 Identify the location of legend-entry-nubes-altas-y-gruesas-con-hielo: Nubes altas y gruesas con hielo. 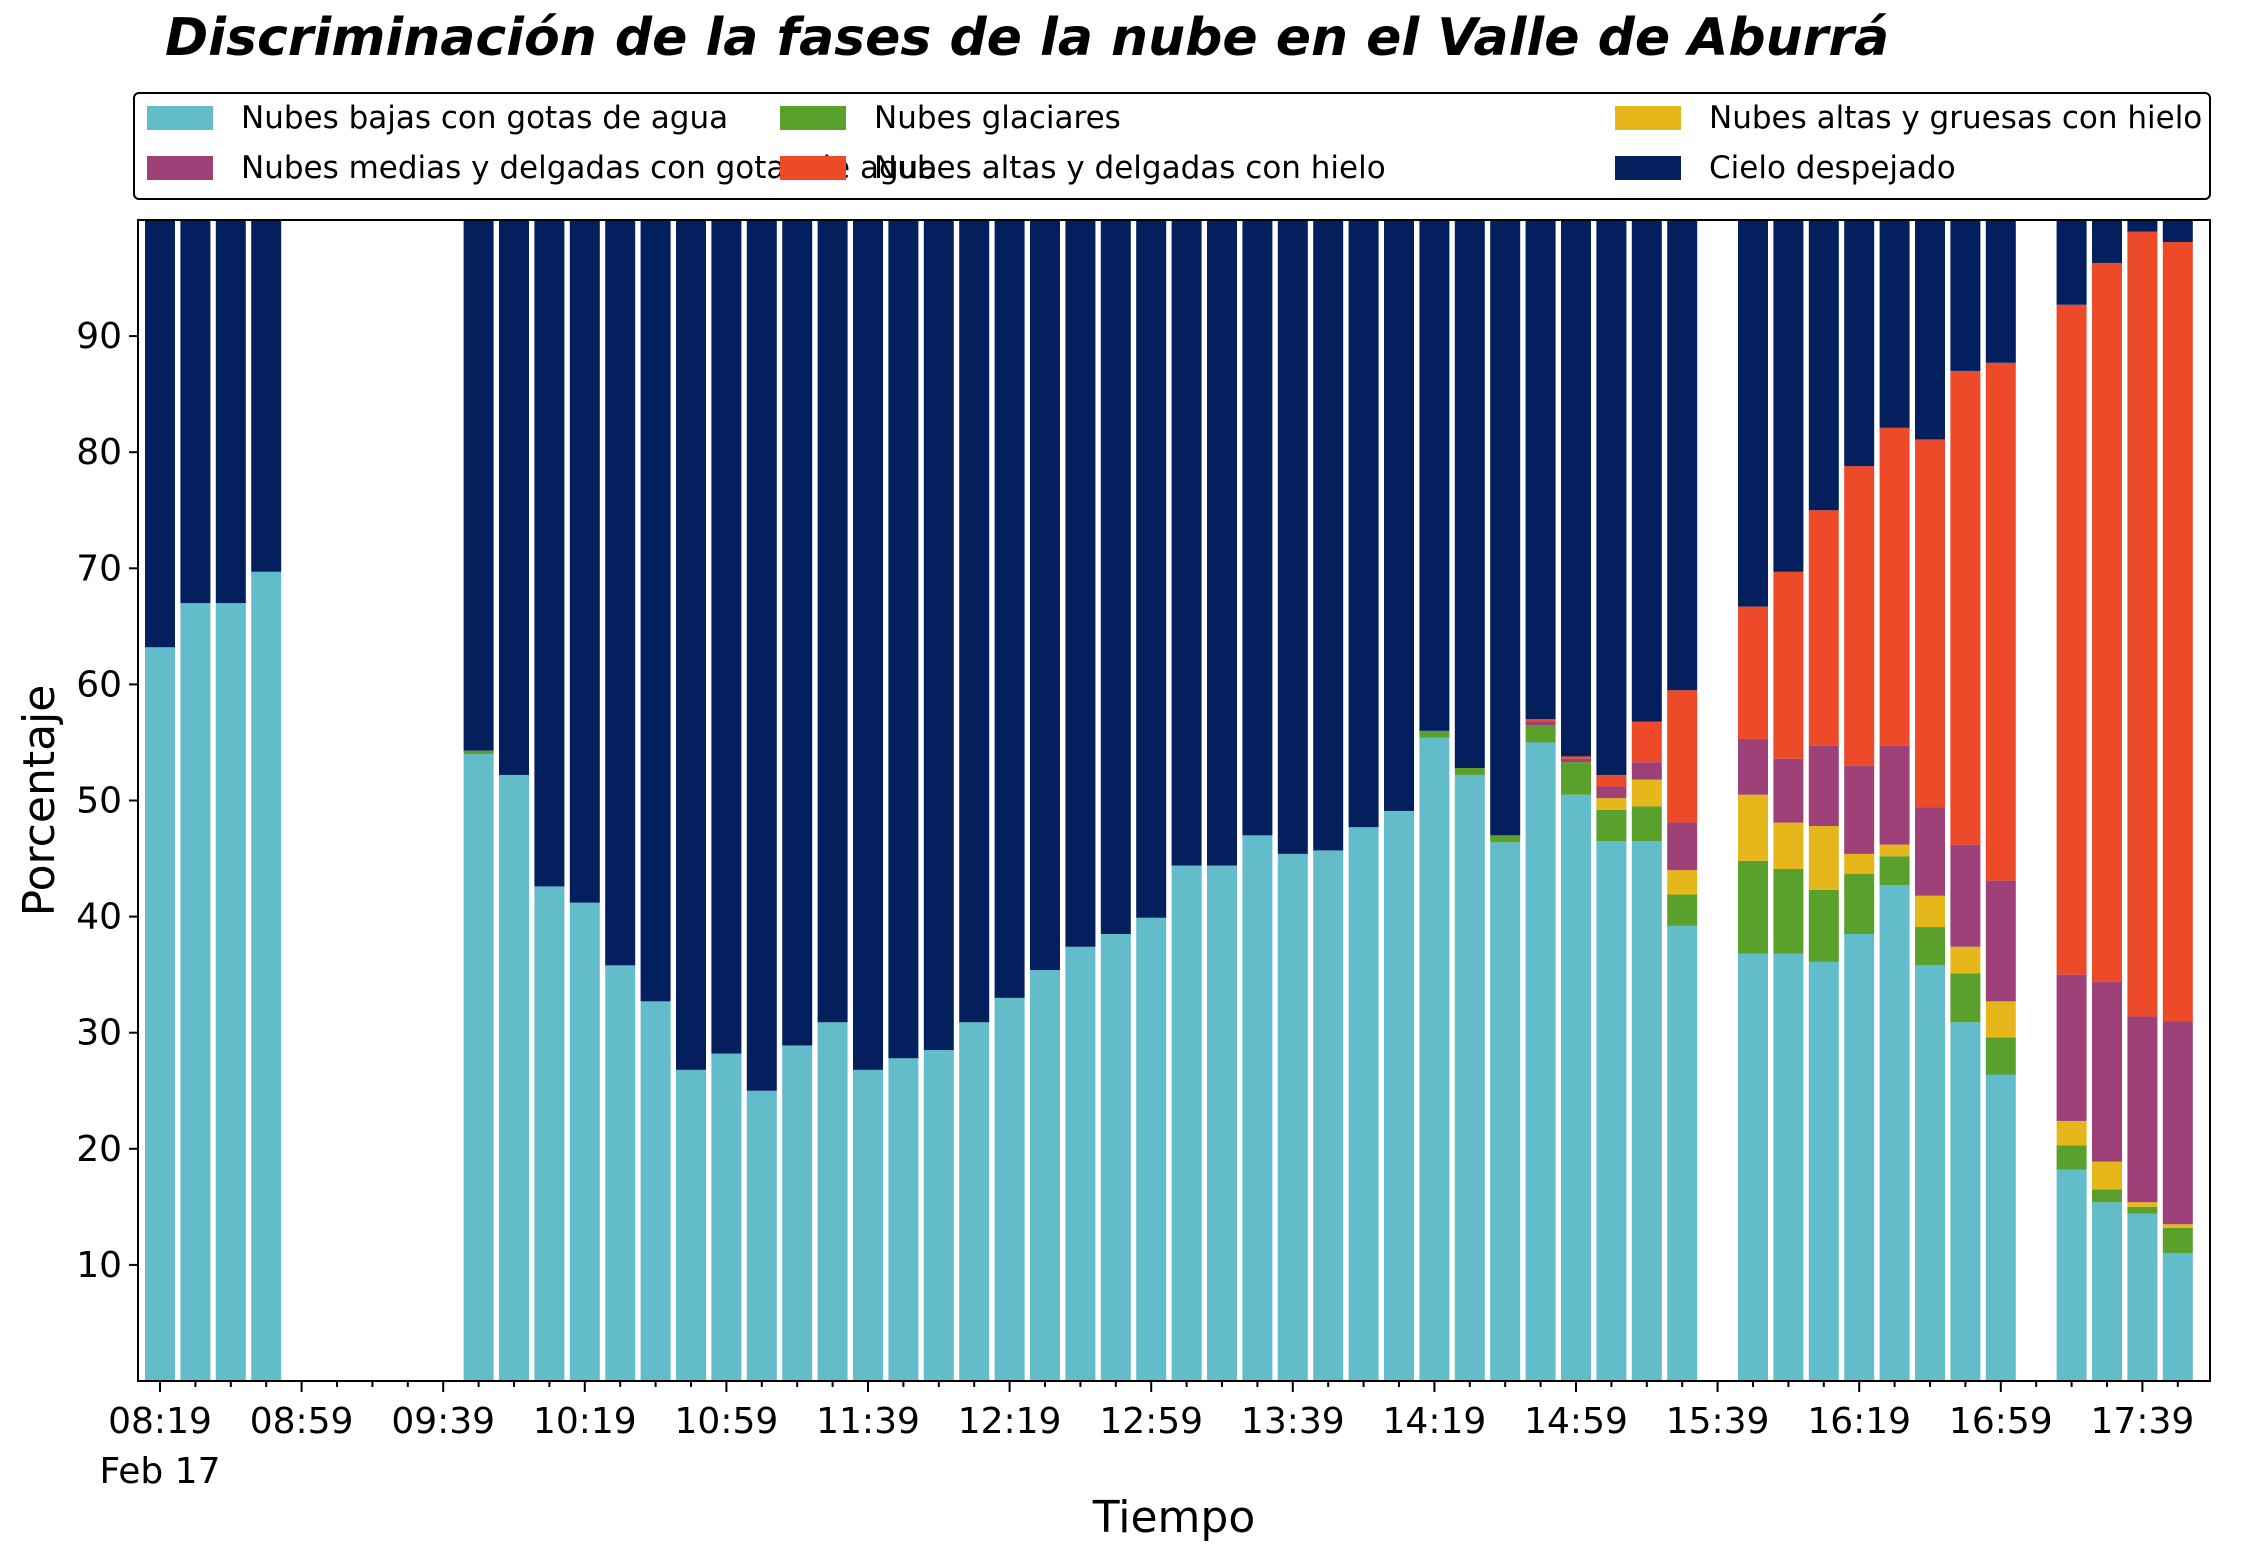
(1908, 118).